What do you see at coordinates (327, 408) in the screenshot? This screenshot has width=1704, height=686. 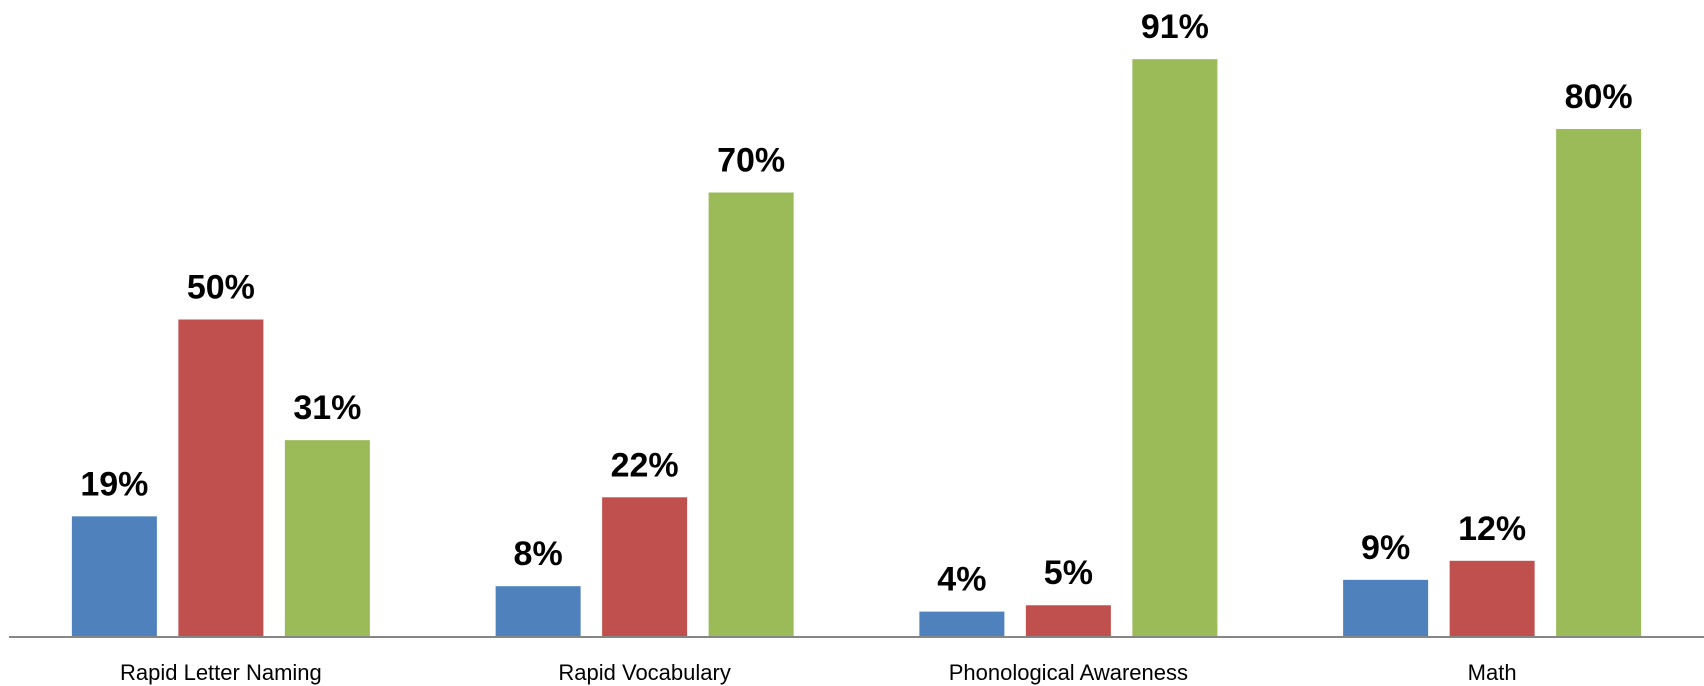 I see `data-label: 31%` at bounding box center [327, 408].